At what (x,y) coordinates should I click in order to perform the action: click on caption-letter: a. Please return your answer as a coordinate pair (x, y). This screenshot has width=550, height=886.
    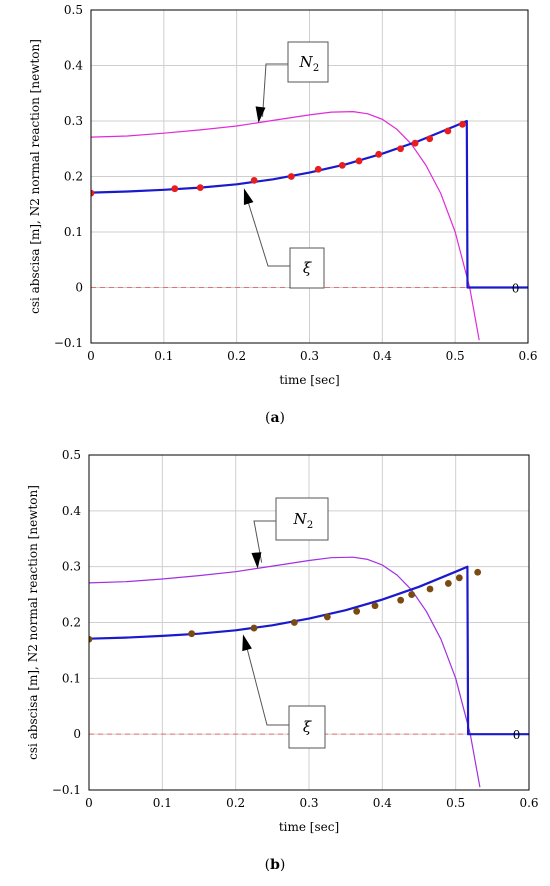
    Looking at the image, I should click on (274, 418).